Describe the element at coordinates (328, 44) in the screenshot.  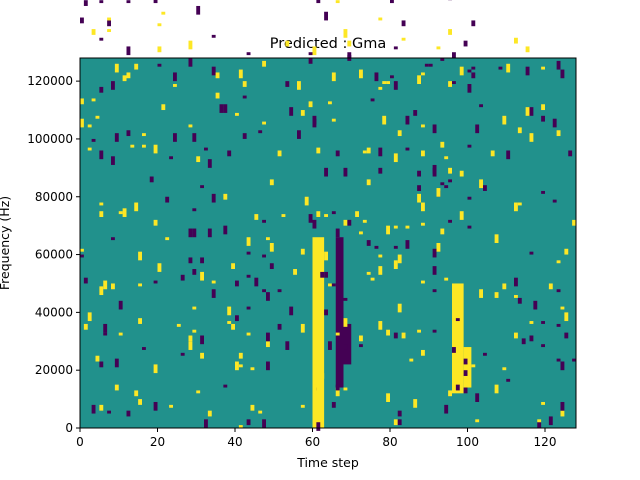
I see `chart-title: Predicted : Gma` at that location.